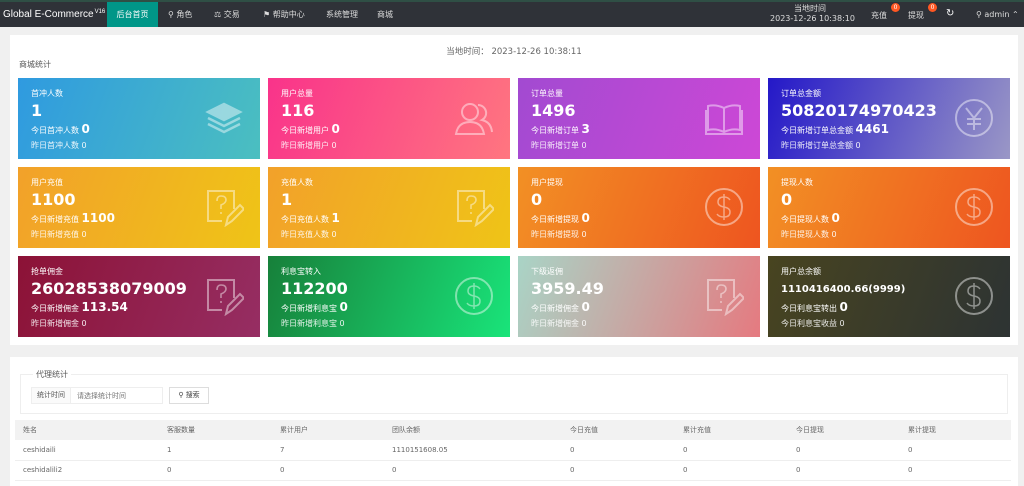 This screenshot has width=1024, height=486. Describe the element at coordinates (192, 395) in the screenshot. I see `search-label: 搜索` at that location.